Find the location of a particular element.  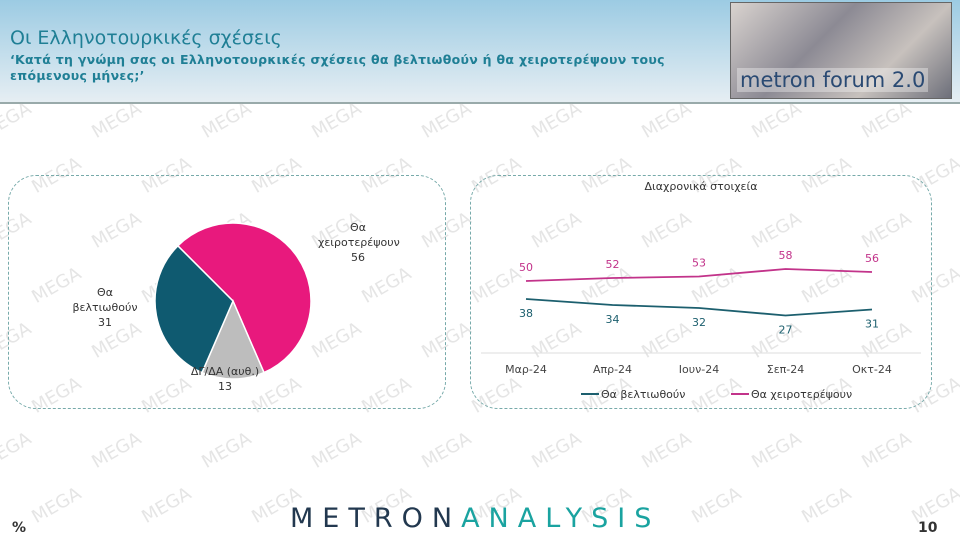

x-tick-label: Ιουν-24 is located at coordinates (699, 369).